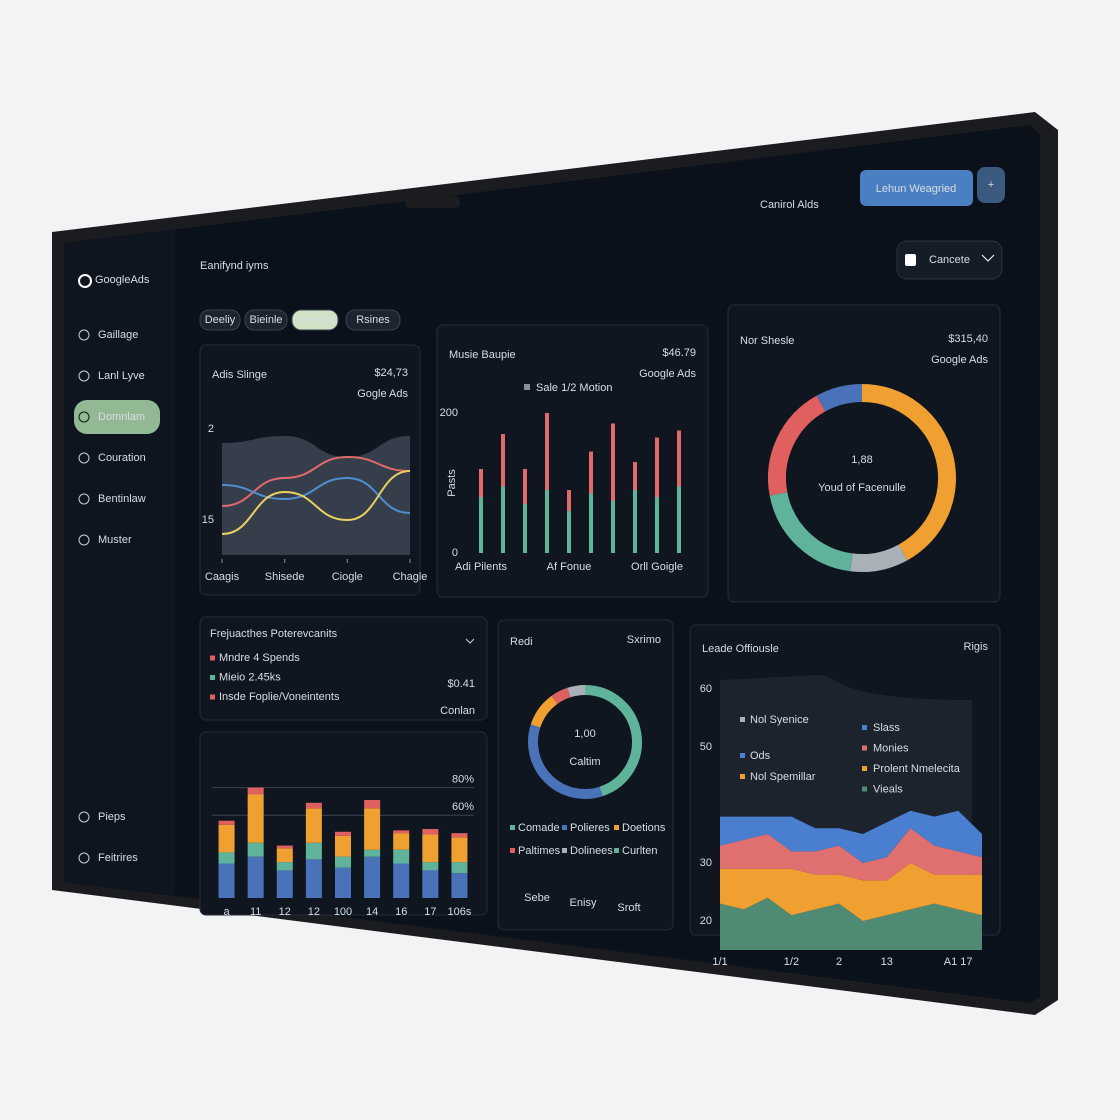 The width and height of the screenshot is (1120, 1120). Describe the element at coordinates (118, 335) in the screenshot. I see `nav-item: Gaillage` at that location.